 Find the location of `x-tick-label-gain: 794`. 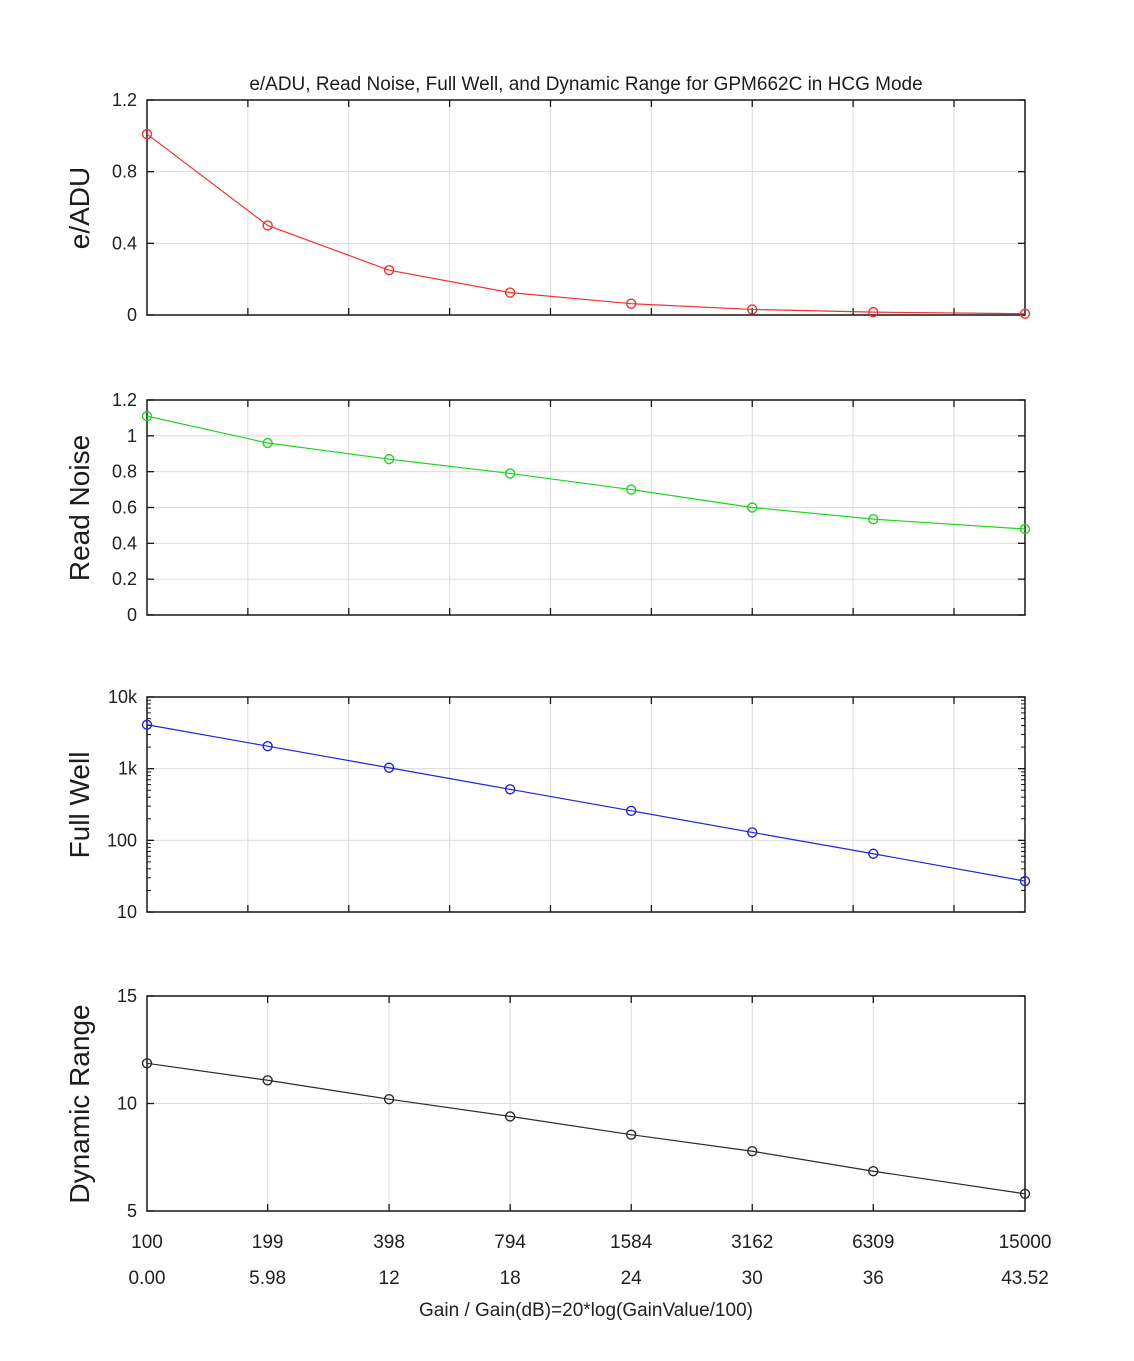

x-tick-label-gain: 794 is located at coordinates (510, 1242).